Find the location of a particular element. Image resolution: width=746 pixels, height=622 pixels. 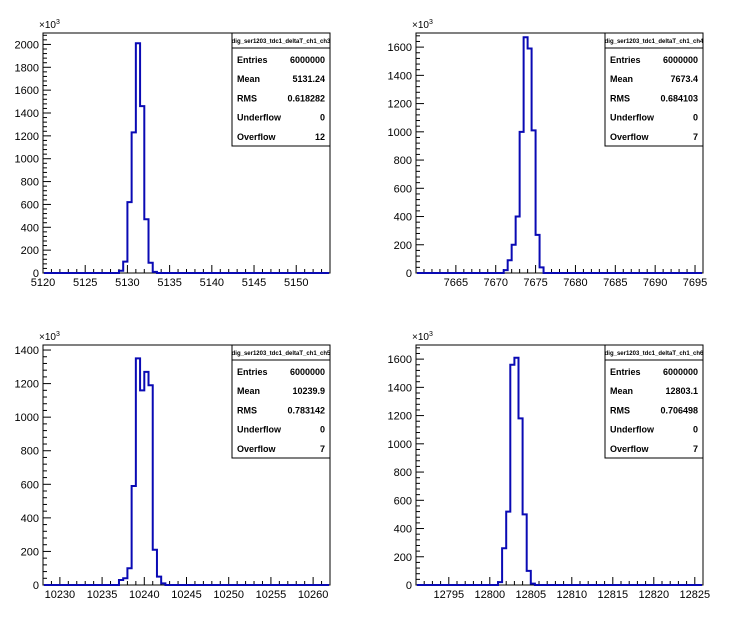

x-tick-label: 10240 is located at coordinates (144, 595).